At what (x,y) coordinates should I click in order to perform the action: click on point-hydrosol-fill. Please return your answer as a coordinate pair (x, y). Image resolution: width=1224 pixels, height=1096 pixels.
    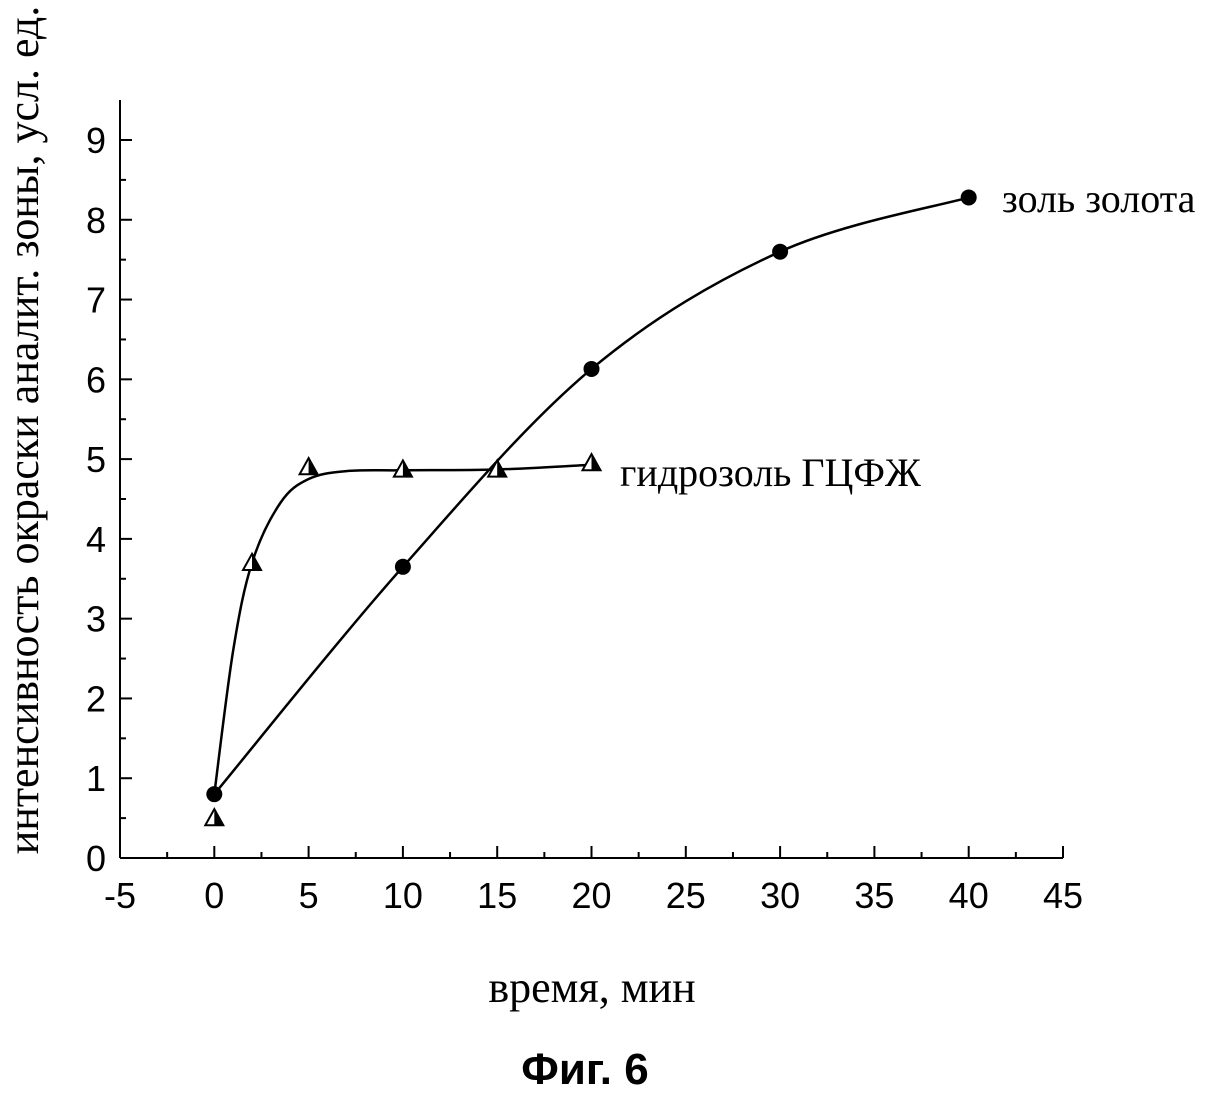
    Looking at the image, I should click on (256, 562).